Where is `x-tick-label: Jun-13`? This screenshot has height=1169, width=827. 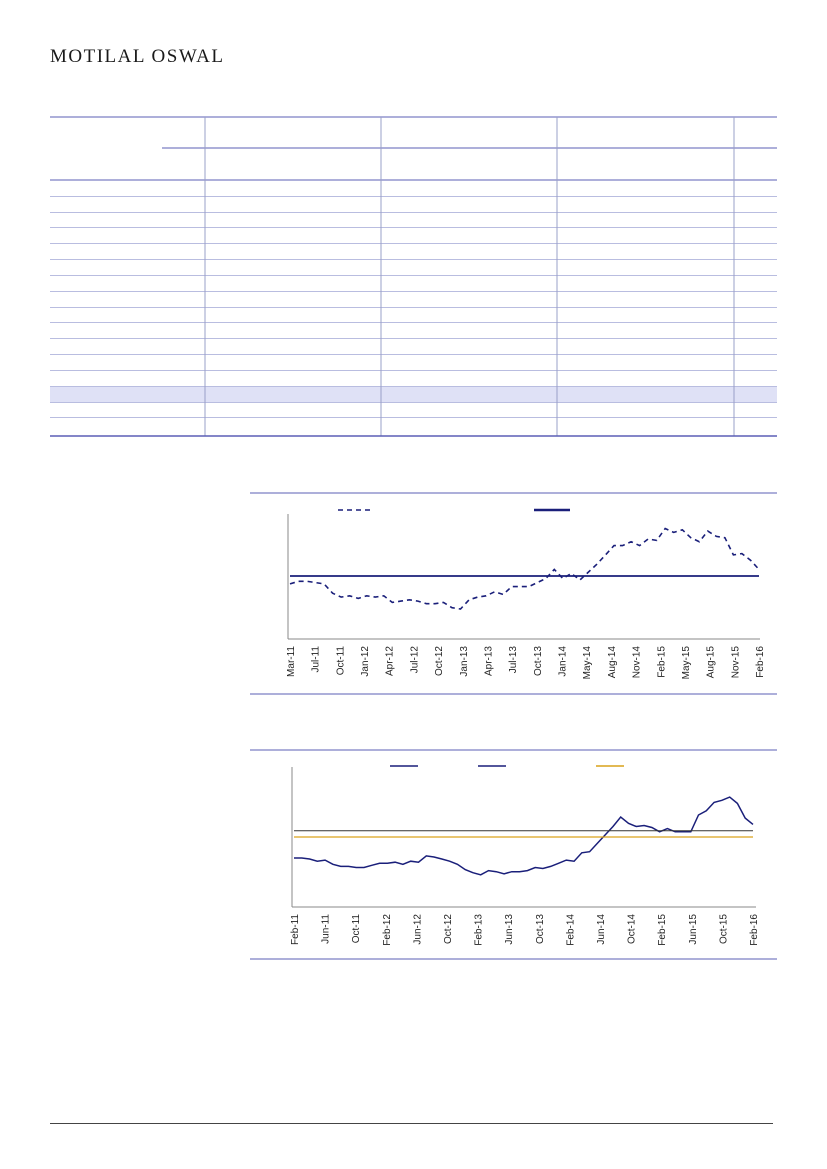 x-tick-label: Jun-13 is located at coordinates (509, 929).